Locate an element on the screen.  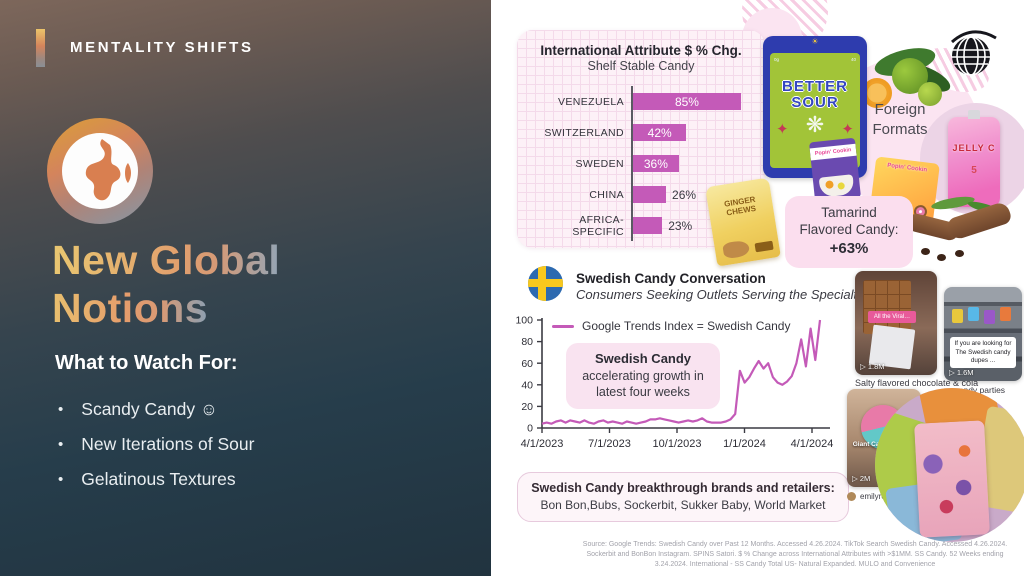
pouch-spout is located at coordinates (974, 114).